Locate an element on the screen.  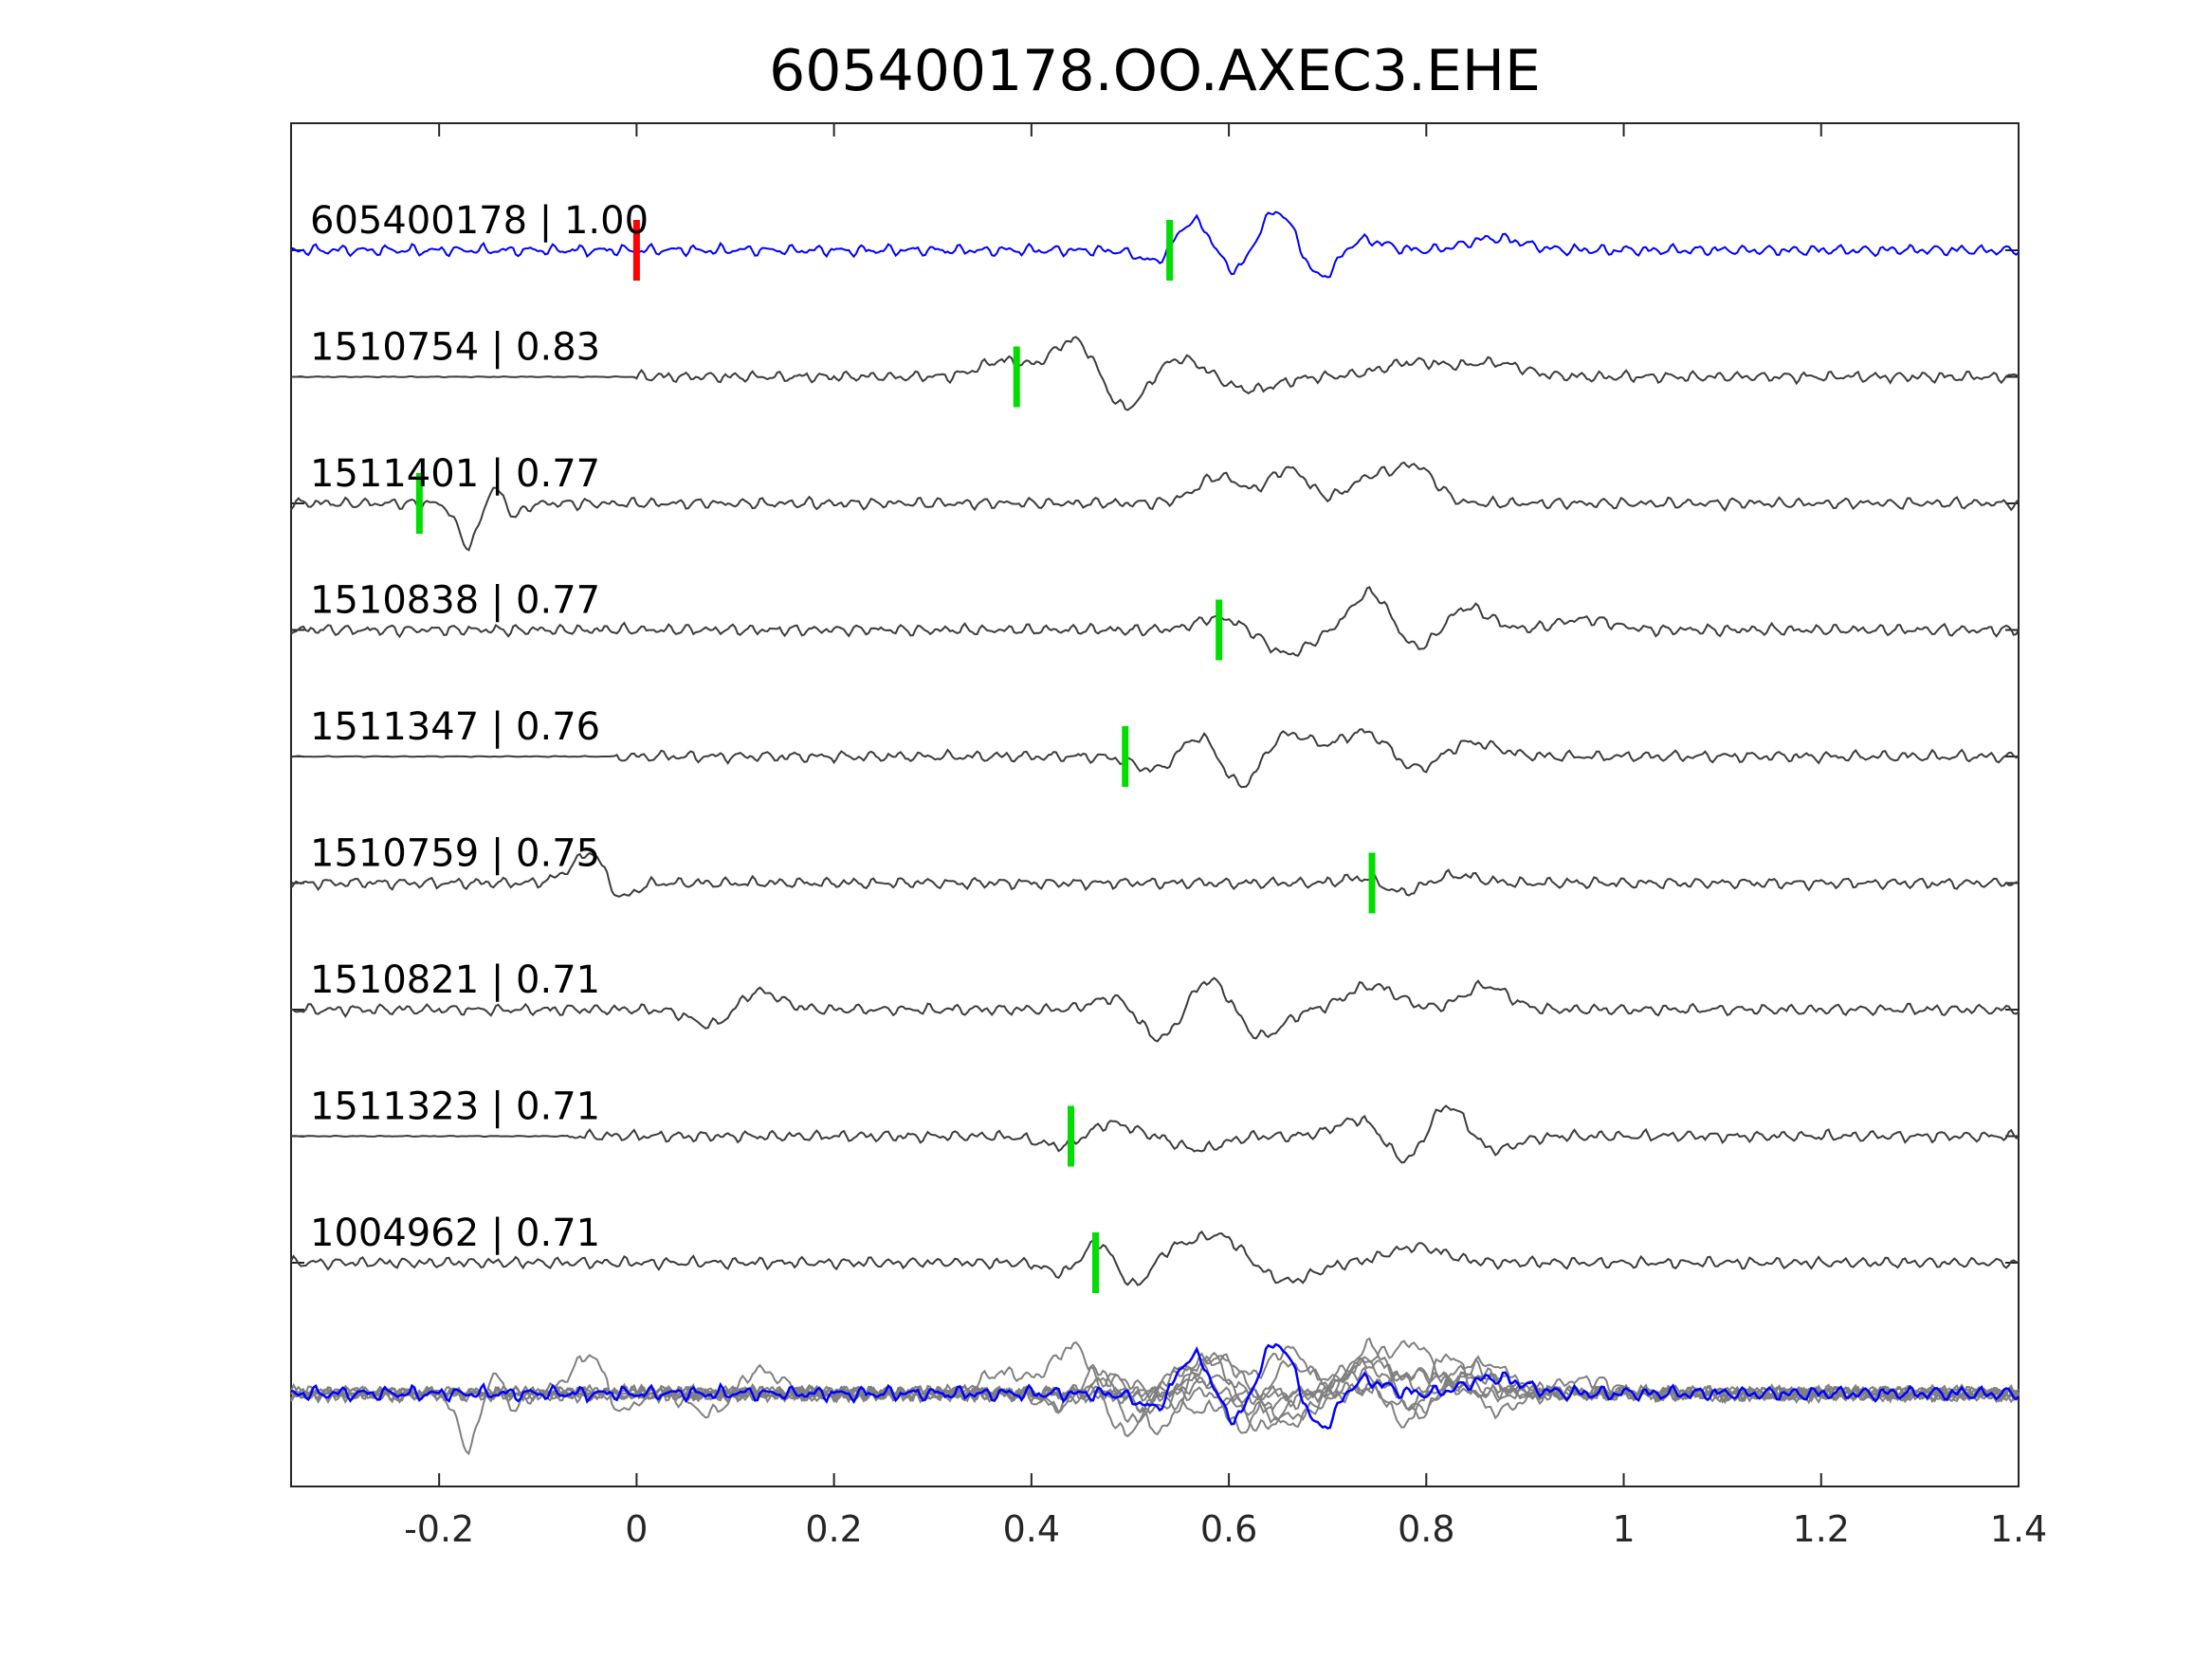
trace-label: 1510759 | 0.75 is located at coordinates (455, 854).